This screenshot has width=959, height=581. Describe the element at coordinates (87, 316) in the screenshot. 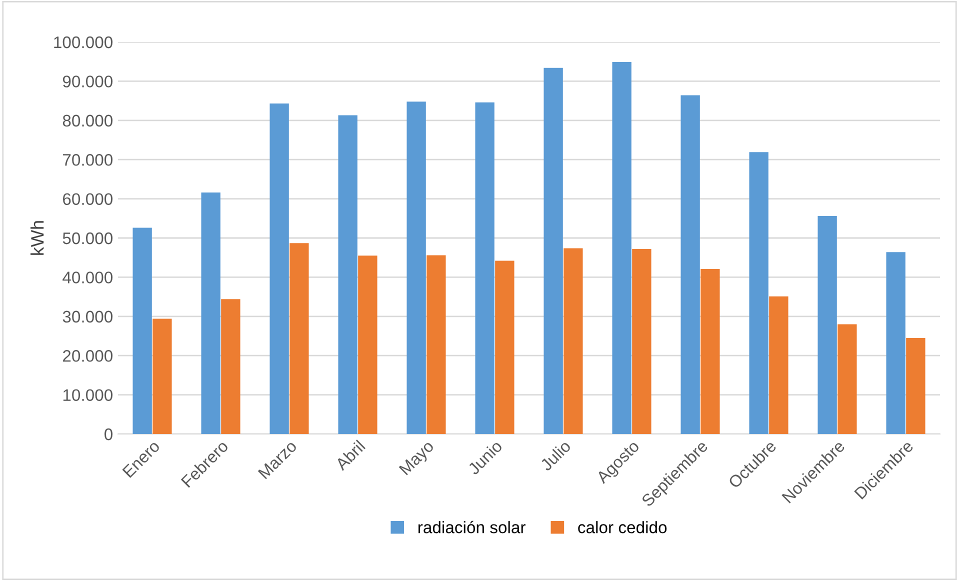

I see `y-tick-label: 30.000` at that location.